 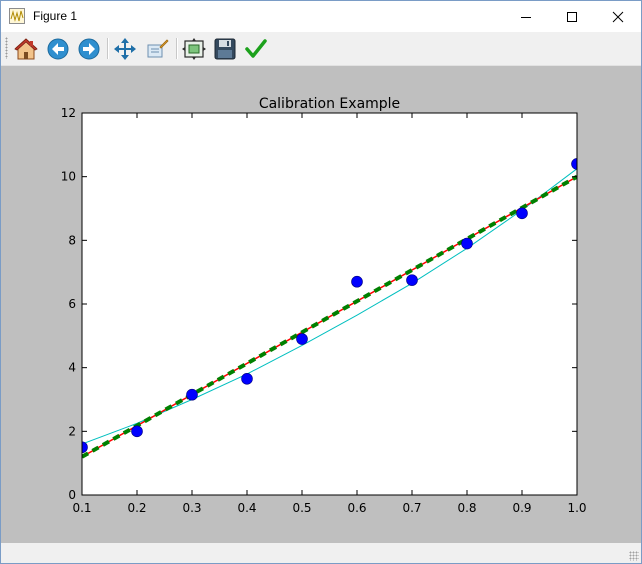 What do you see at coordinates (329, 104) in the screenshot?
I see `chart-title: Calibration Example` at bounding box center [329, 104].